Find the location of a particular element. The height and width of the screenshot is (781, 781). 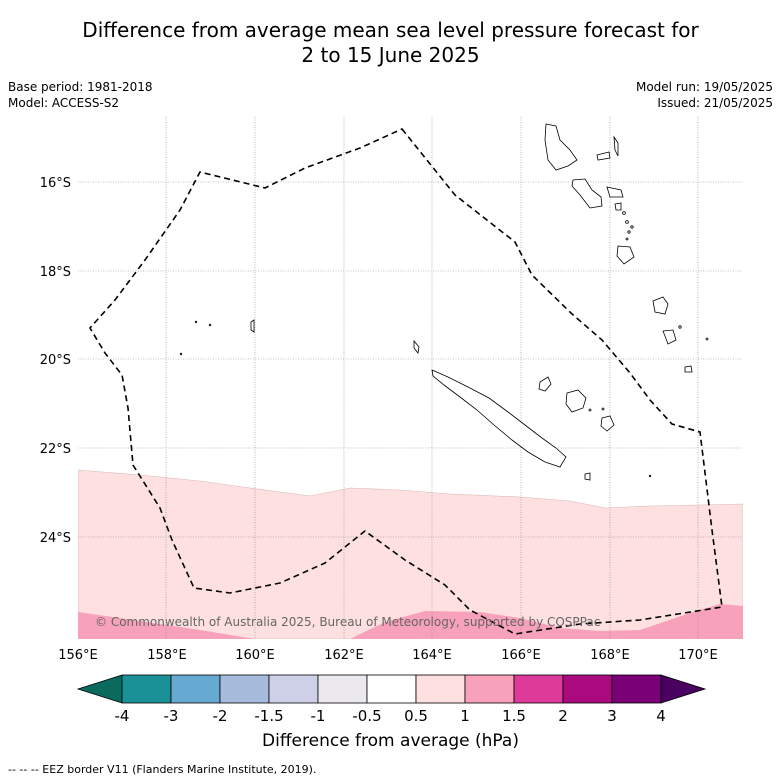

belep-islands is located at coordinates (416, 346).